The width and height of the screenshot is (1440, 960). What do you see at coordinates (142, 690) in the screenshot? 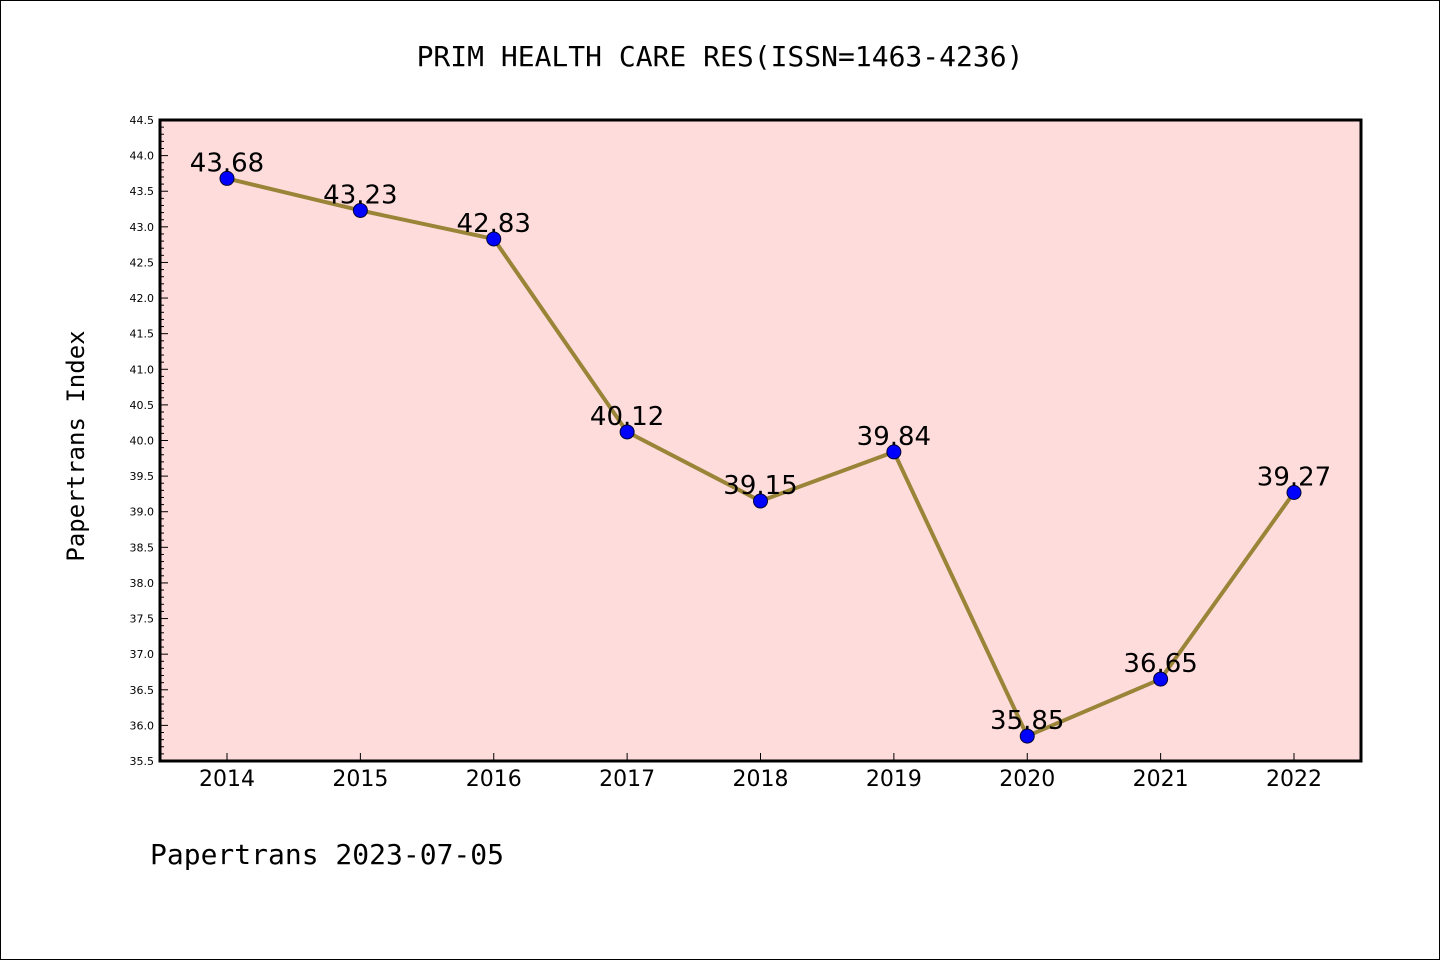
I see `y-tick-label: 36.5` at bounding box center [142, 690].